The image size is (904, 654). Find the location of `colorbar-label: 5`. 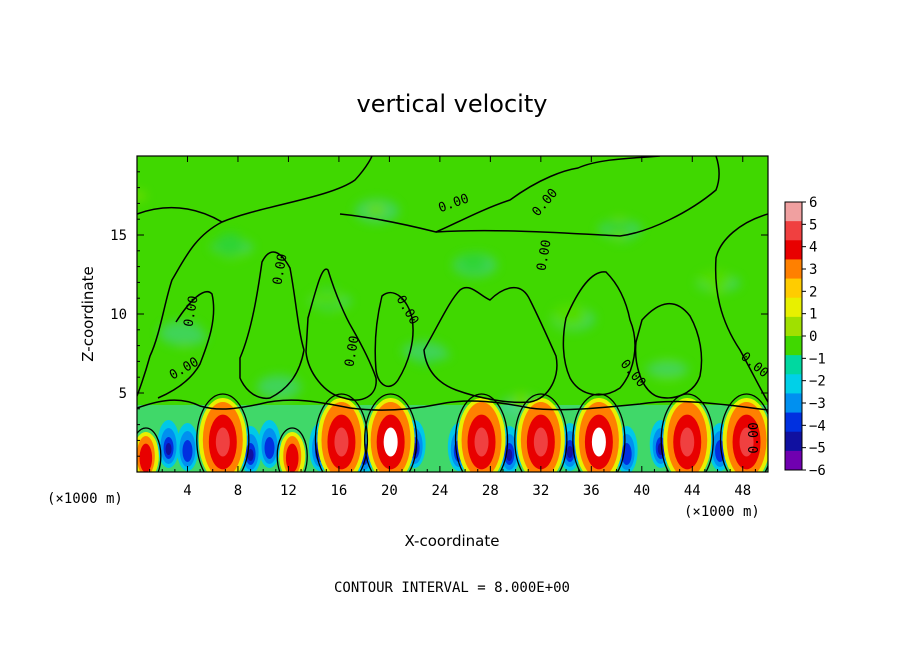

colorbar-label: 5 is located at coordinates (813, 225).